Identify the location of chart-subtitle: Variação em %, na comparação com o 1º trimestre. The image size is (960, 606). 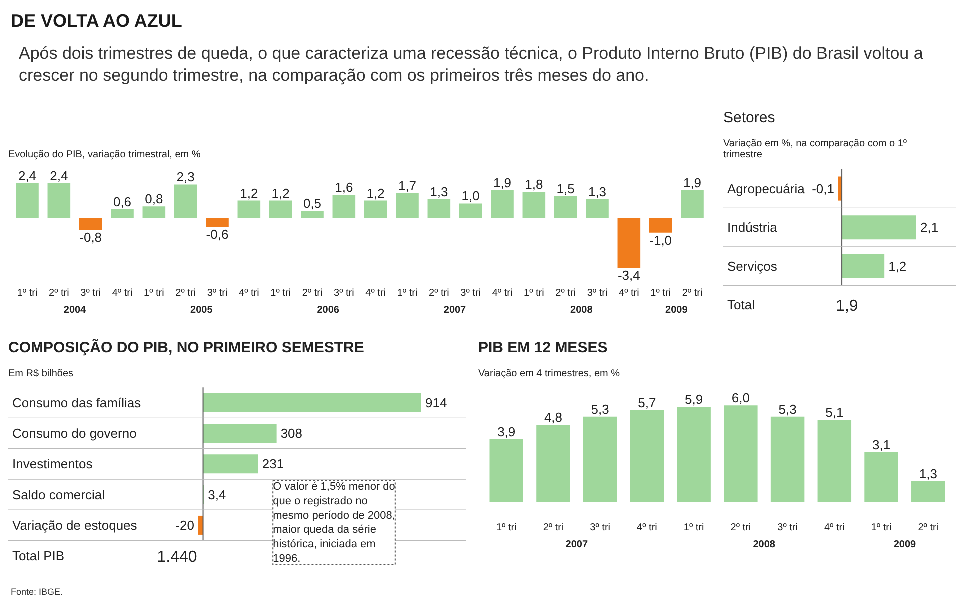
(816, 149).